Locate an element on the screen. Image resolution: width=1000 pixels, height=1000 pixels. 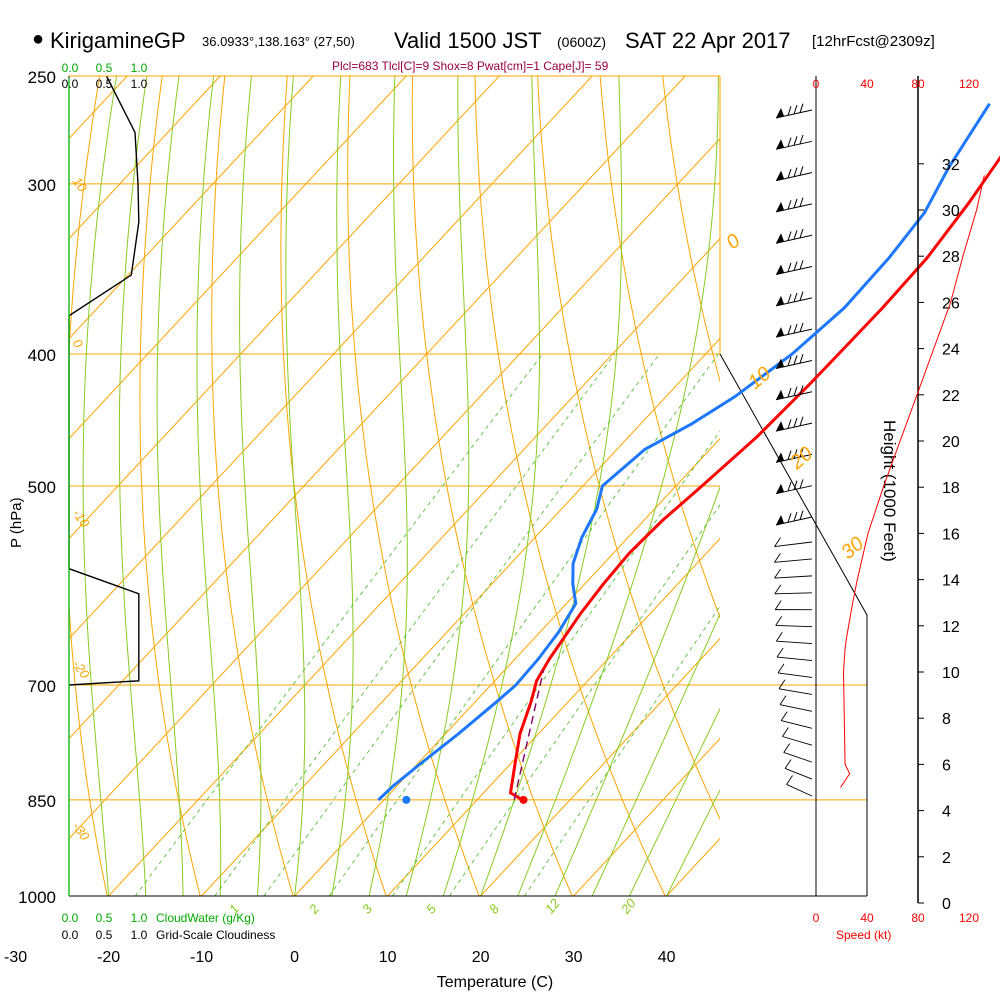
height-tick-label: 12 is located at coordinates (951, 627).